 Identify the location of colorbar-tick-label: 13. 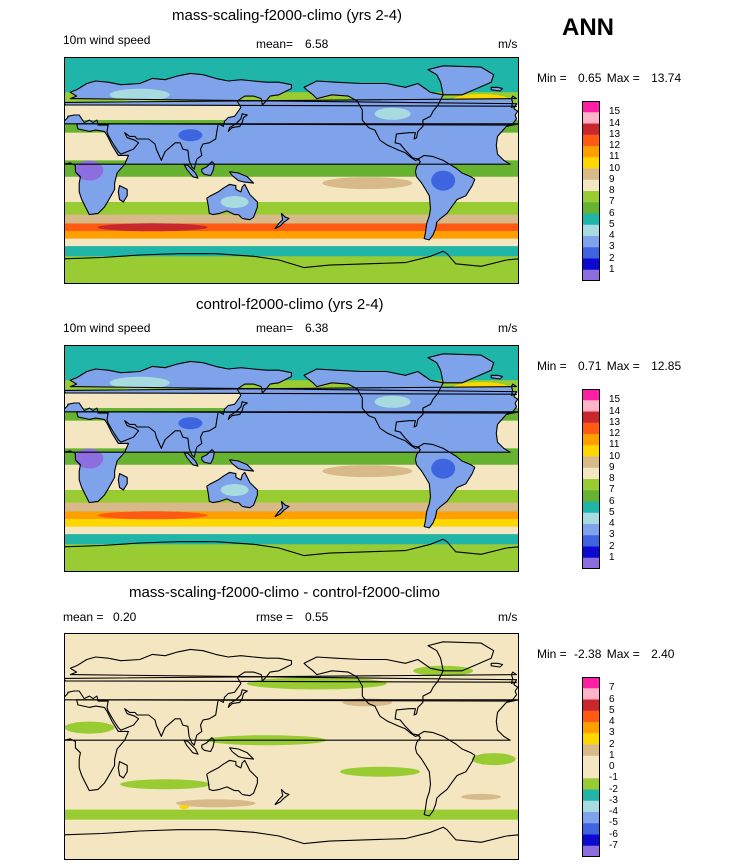
(615, 134).